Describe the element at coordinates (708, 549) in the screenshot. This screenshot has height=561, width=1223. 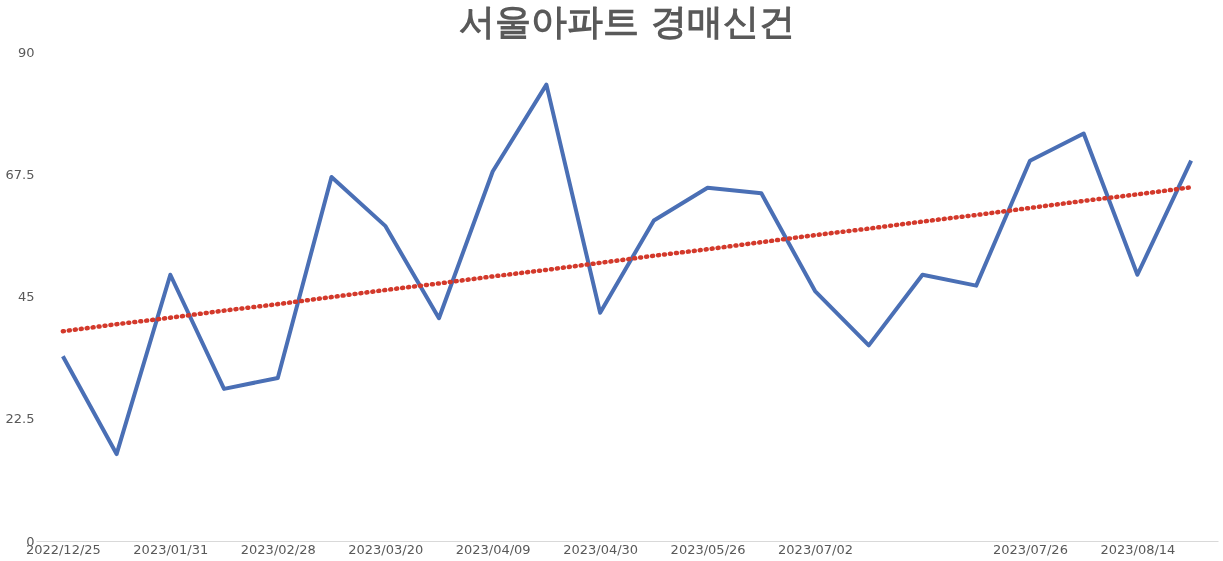
I see `x-tick-label: 2023/05/26` at that location.